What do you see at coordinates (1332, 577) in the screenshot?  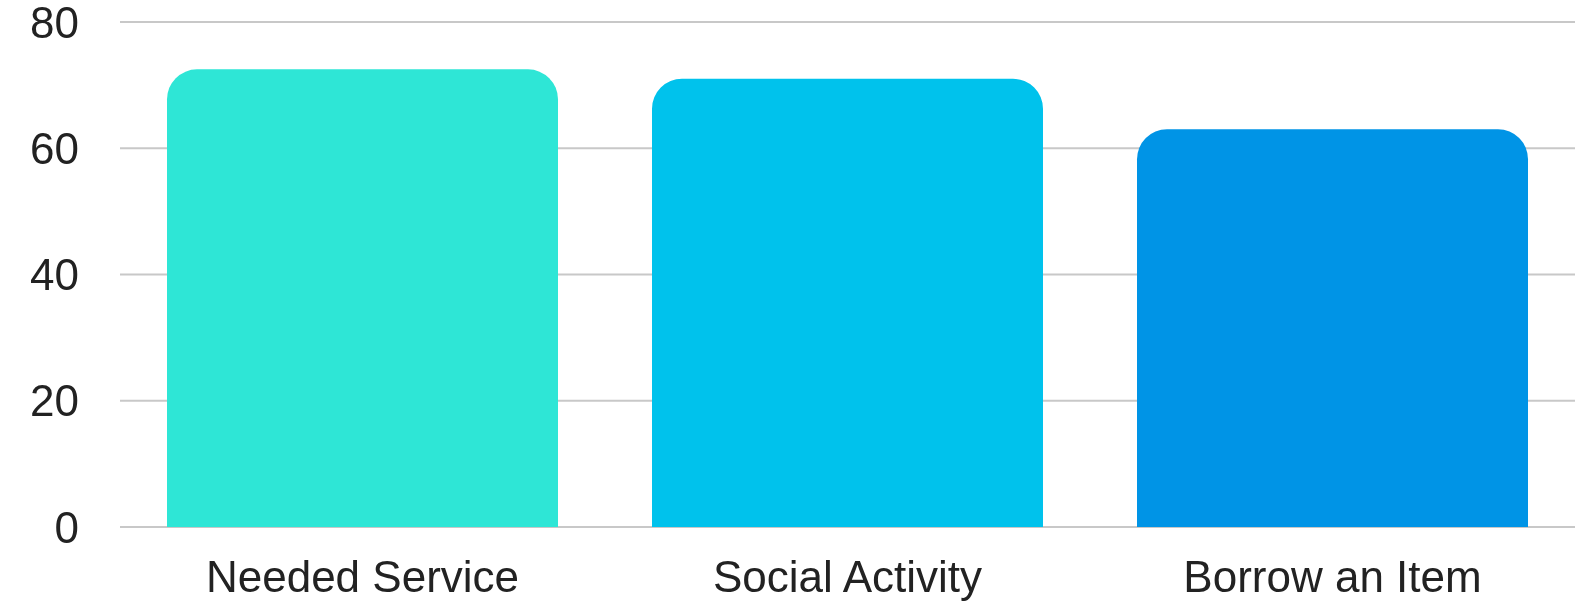 I see `x-tick-label: Borrow an Item` at bounding box center [1332, 577].